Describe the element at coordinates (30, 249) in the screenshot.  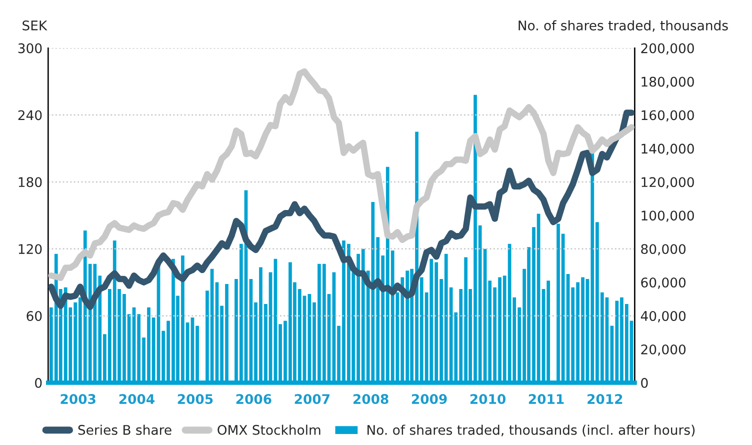
I see `y-tick-label: 120` at that location.